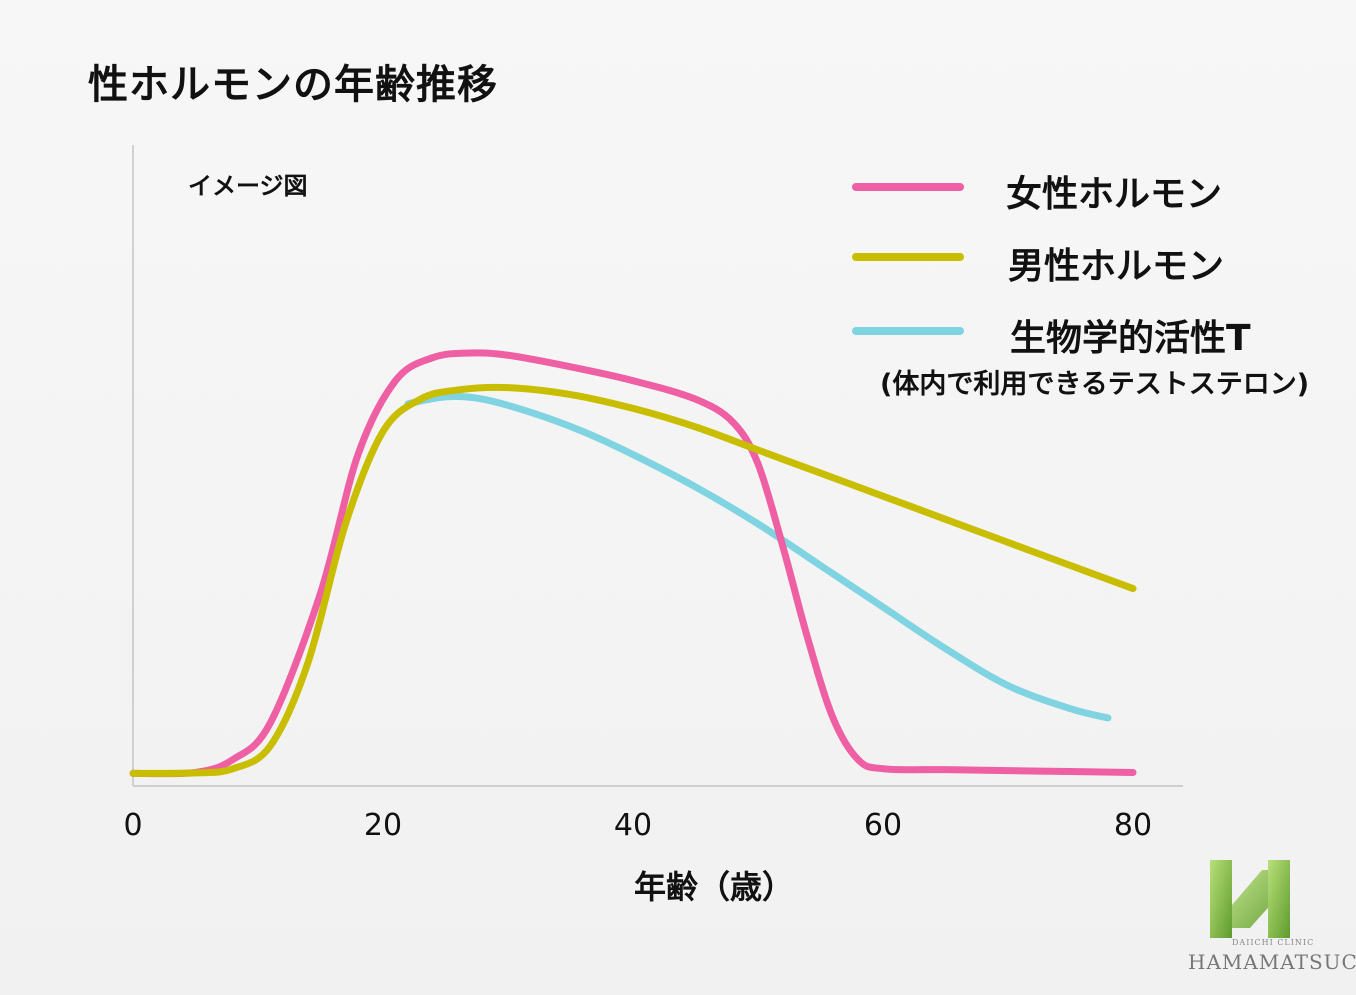  I want to click on legend-sublabel-bioavailable: (体内で利用できるテストステロン), so click(1095, 384).